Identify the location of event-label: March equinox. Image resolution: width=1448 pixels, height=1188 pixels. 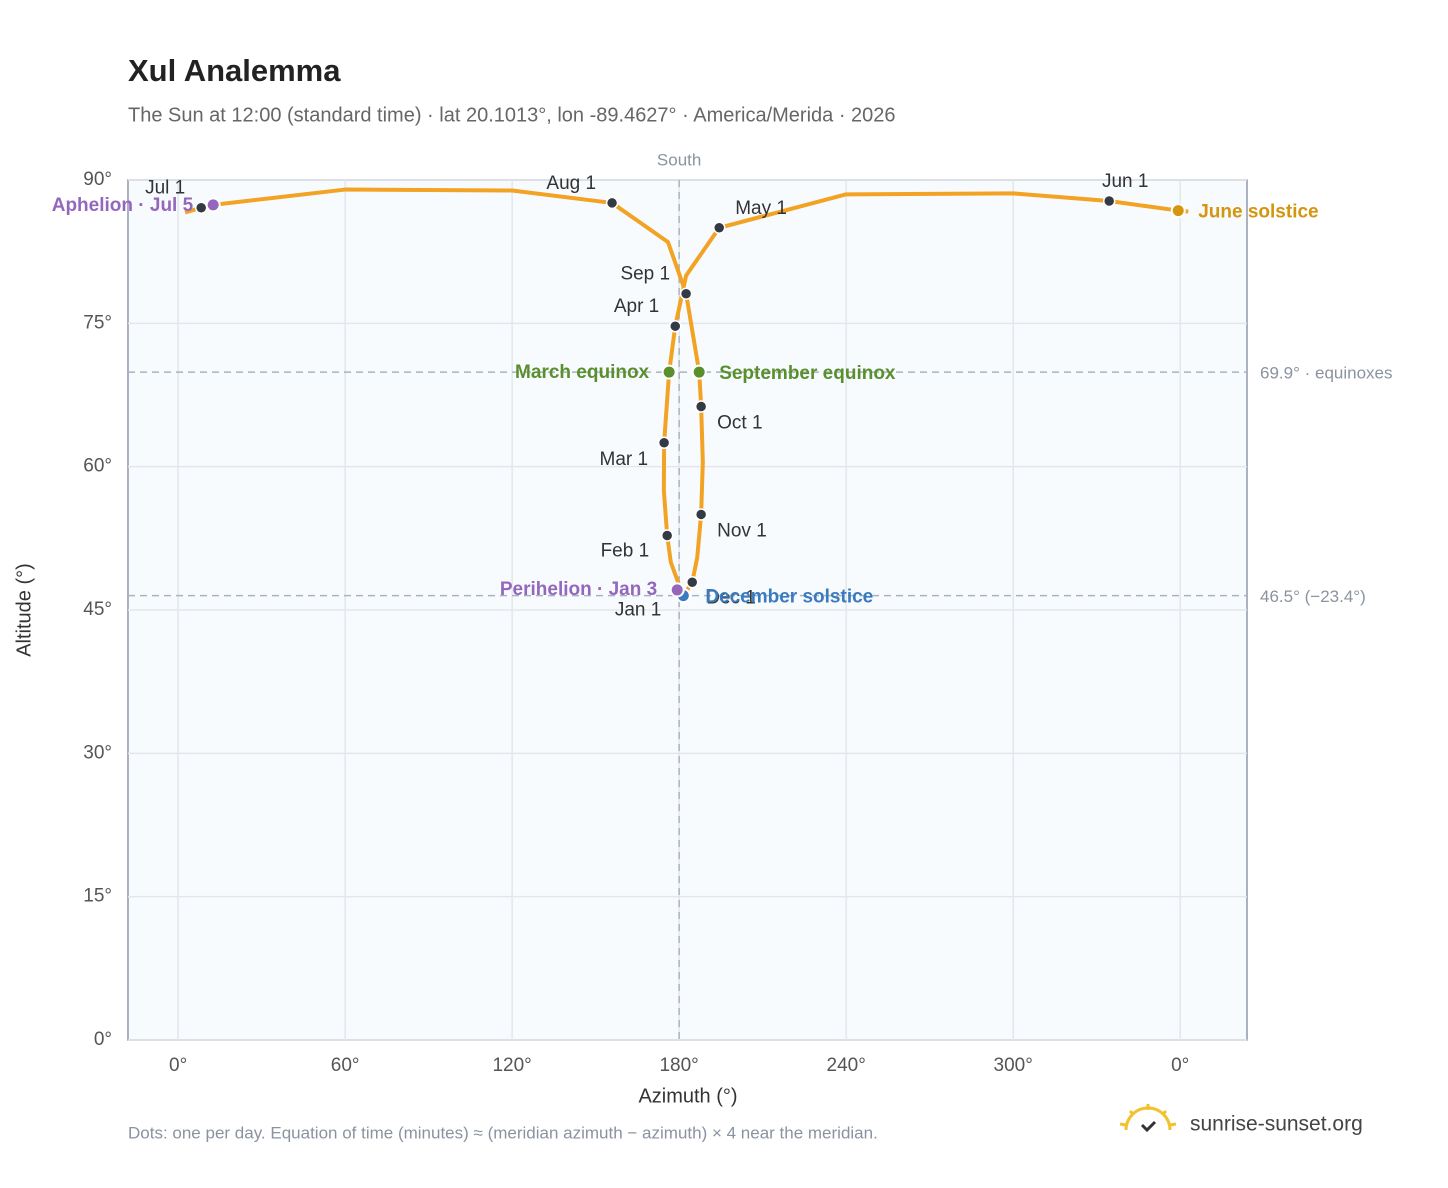
(582, 372).